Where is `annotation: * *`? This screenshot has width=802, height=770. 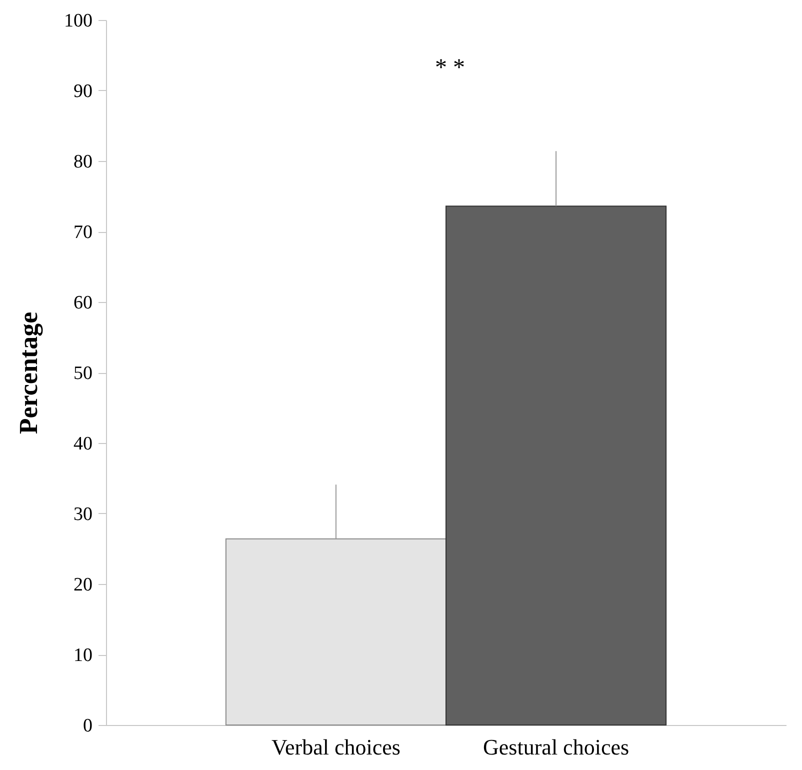 annotation: * * is located at coordinates (450, 68).